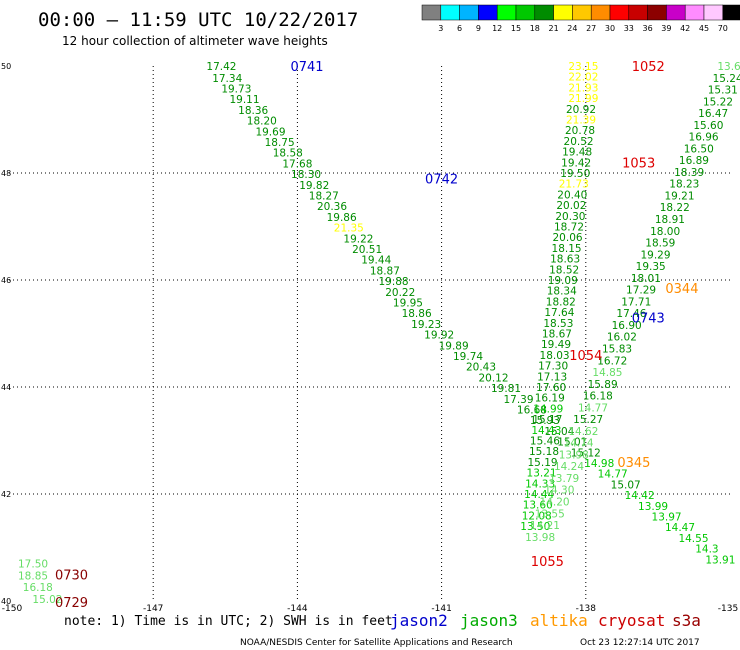 The image size is (740, 650). I want to click on track-time-label: 0730, so click(71, 575).